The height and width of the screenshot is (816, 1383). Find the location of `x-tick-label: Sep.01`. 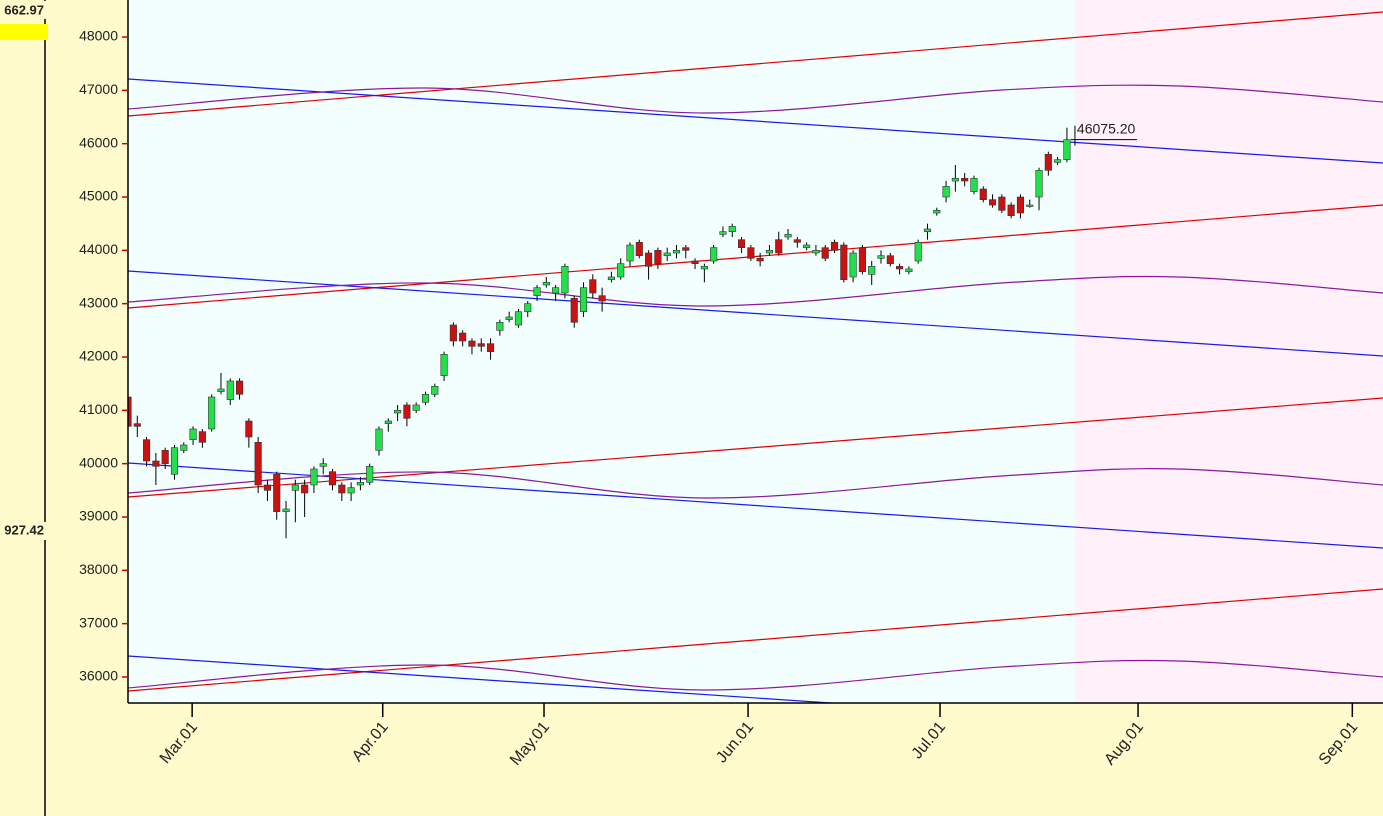

x-tick-label: Sep.01 is located at coordinates (1339, 744).